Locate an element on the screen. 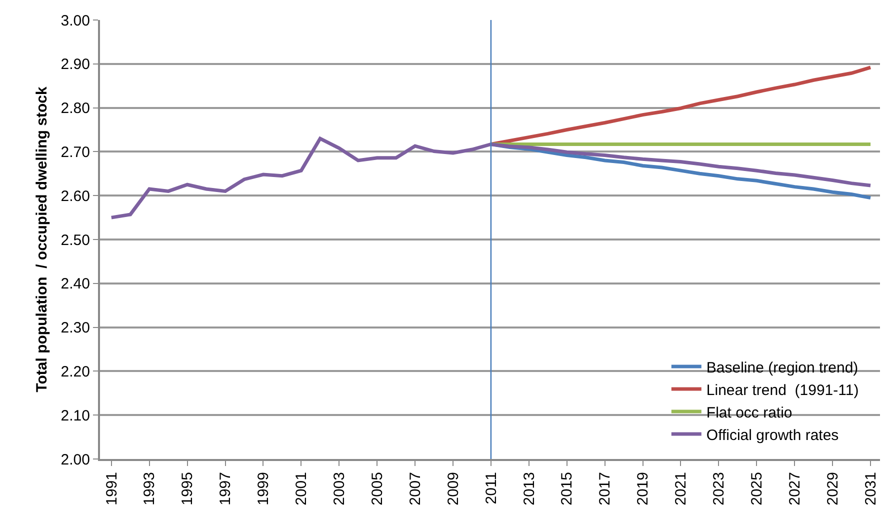  x-tick-label: 2003 is located at coordinates (339, 489).